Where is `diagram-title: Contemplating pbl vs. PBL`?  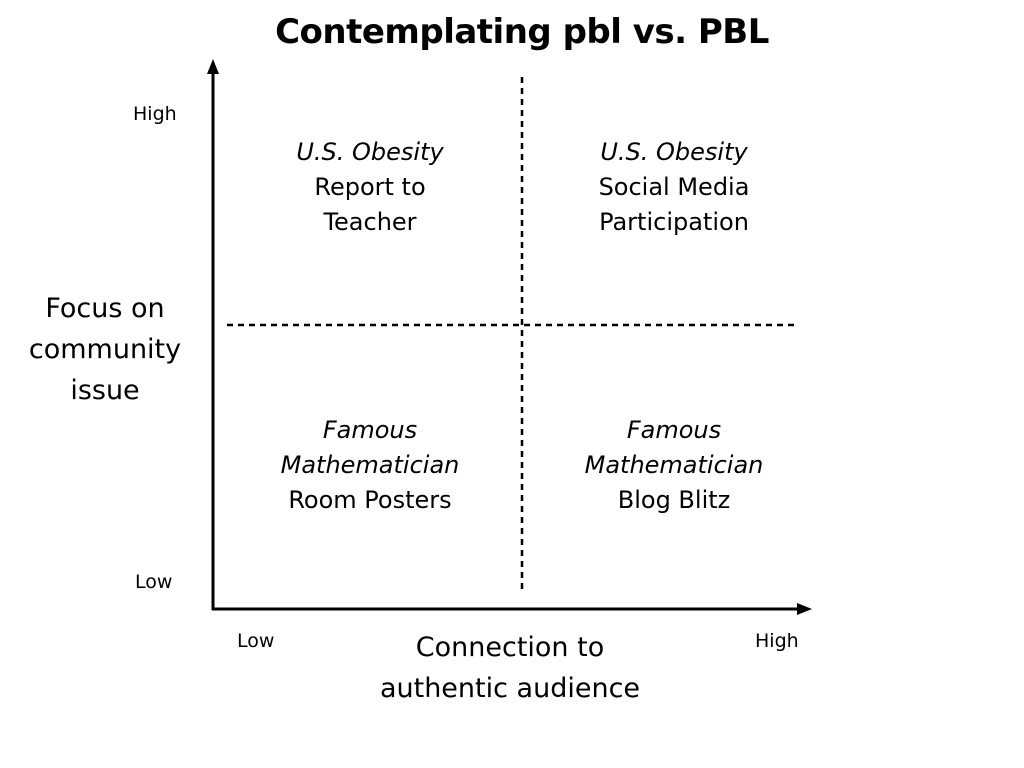
diagram-title: Contemplating pbl vs. PBL is located at coordinates (522, 32).